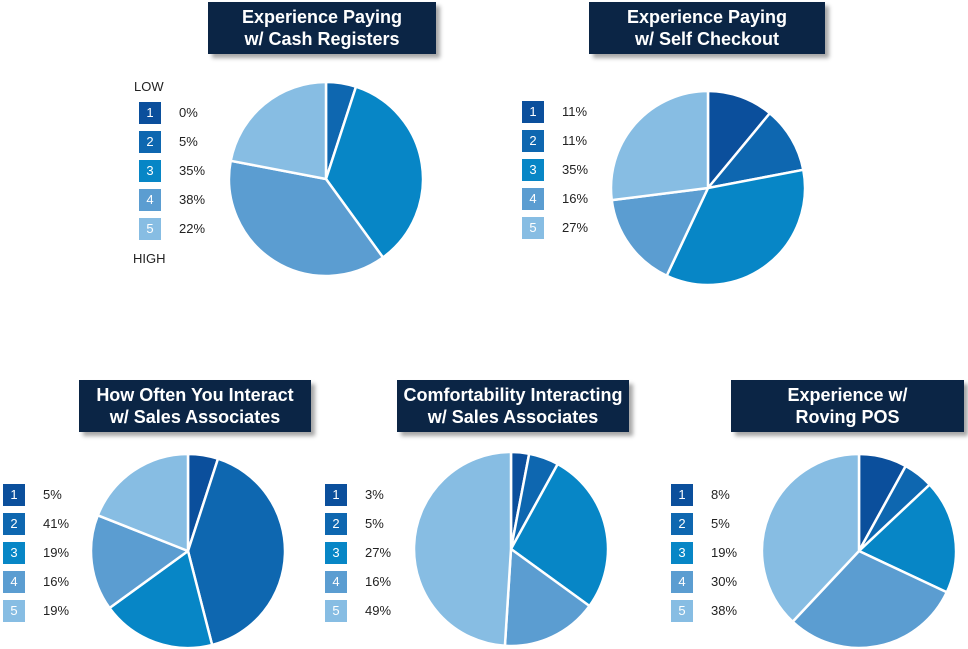 This screenshot has width=968, height=649. What do you see at coordinates (370, 553) in the screenshot?
I see `legend-item: 3 27%` at bounding box center [370, 553].